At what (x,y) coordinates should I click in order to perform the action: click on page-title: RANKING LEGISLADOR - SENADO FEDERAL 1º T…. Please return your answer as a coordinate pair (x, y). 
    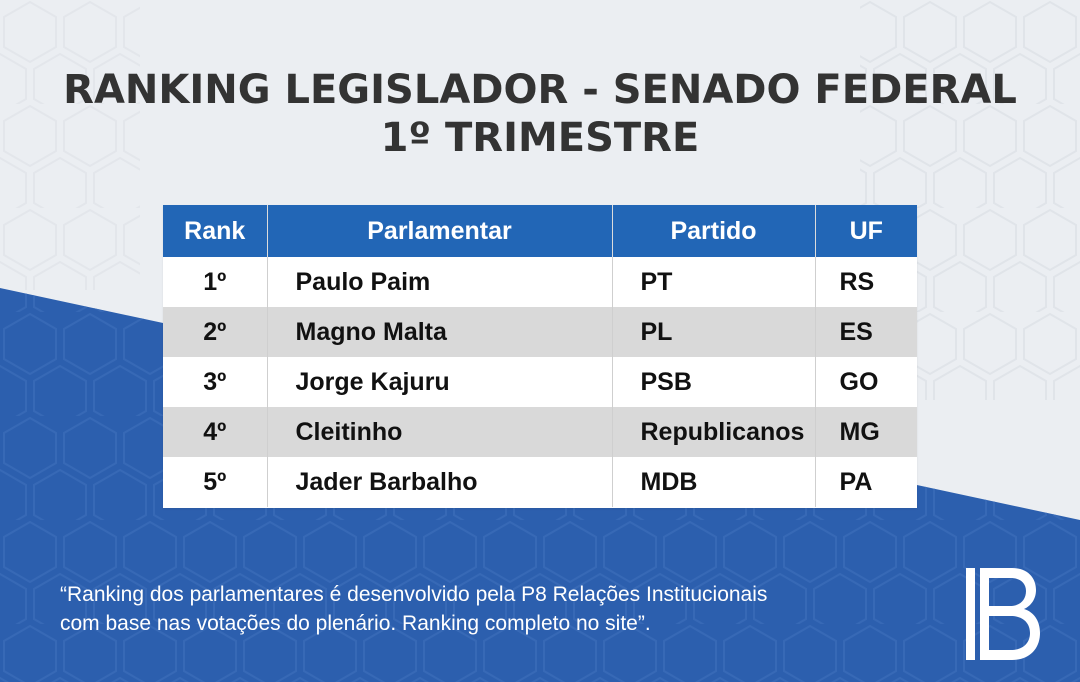
    Looking at the image, I should click on (540, 114).